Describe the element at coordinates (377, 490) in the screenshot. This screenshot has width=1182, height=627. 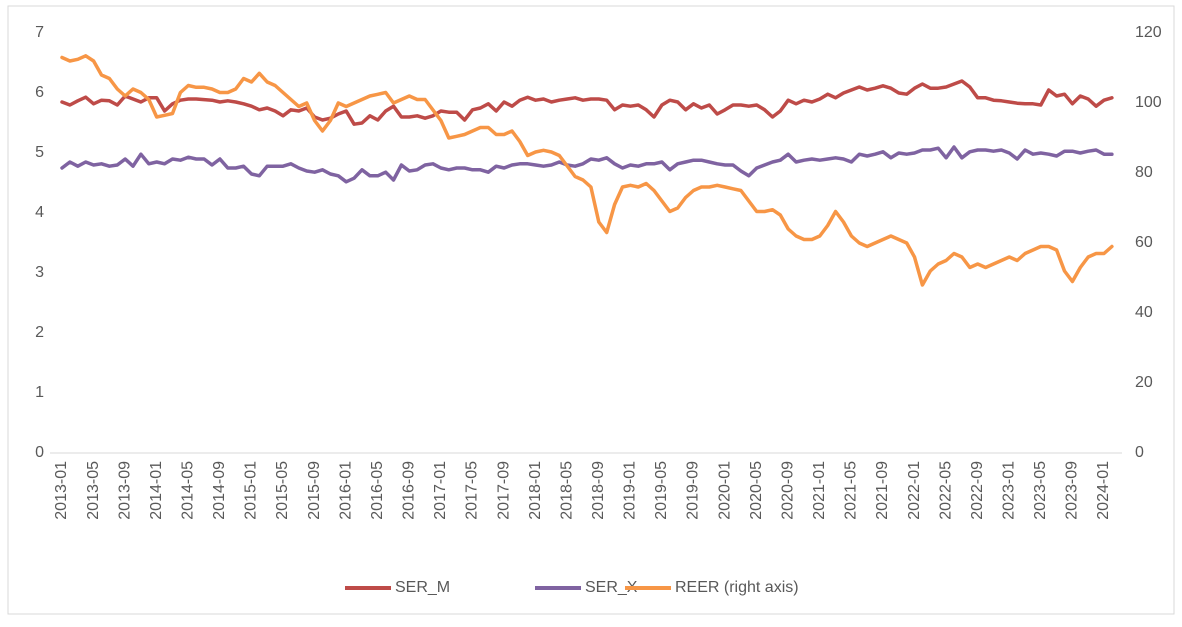
I see `x-tick-label: 2016-05` at that location.